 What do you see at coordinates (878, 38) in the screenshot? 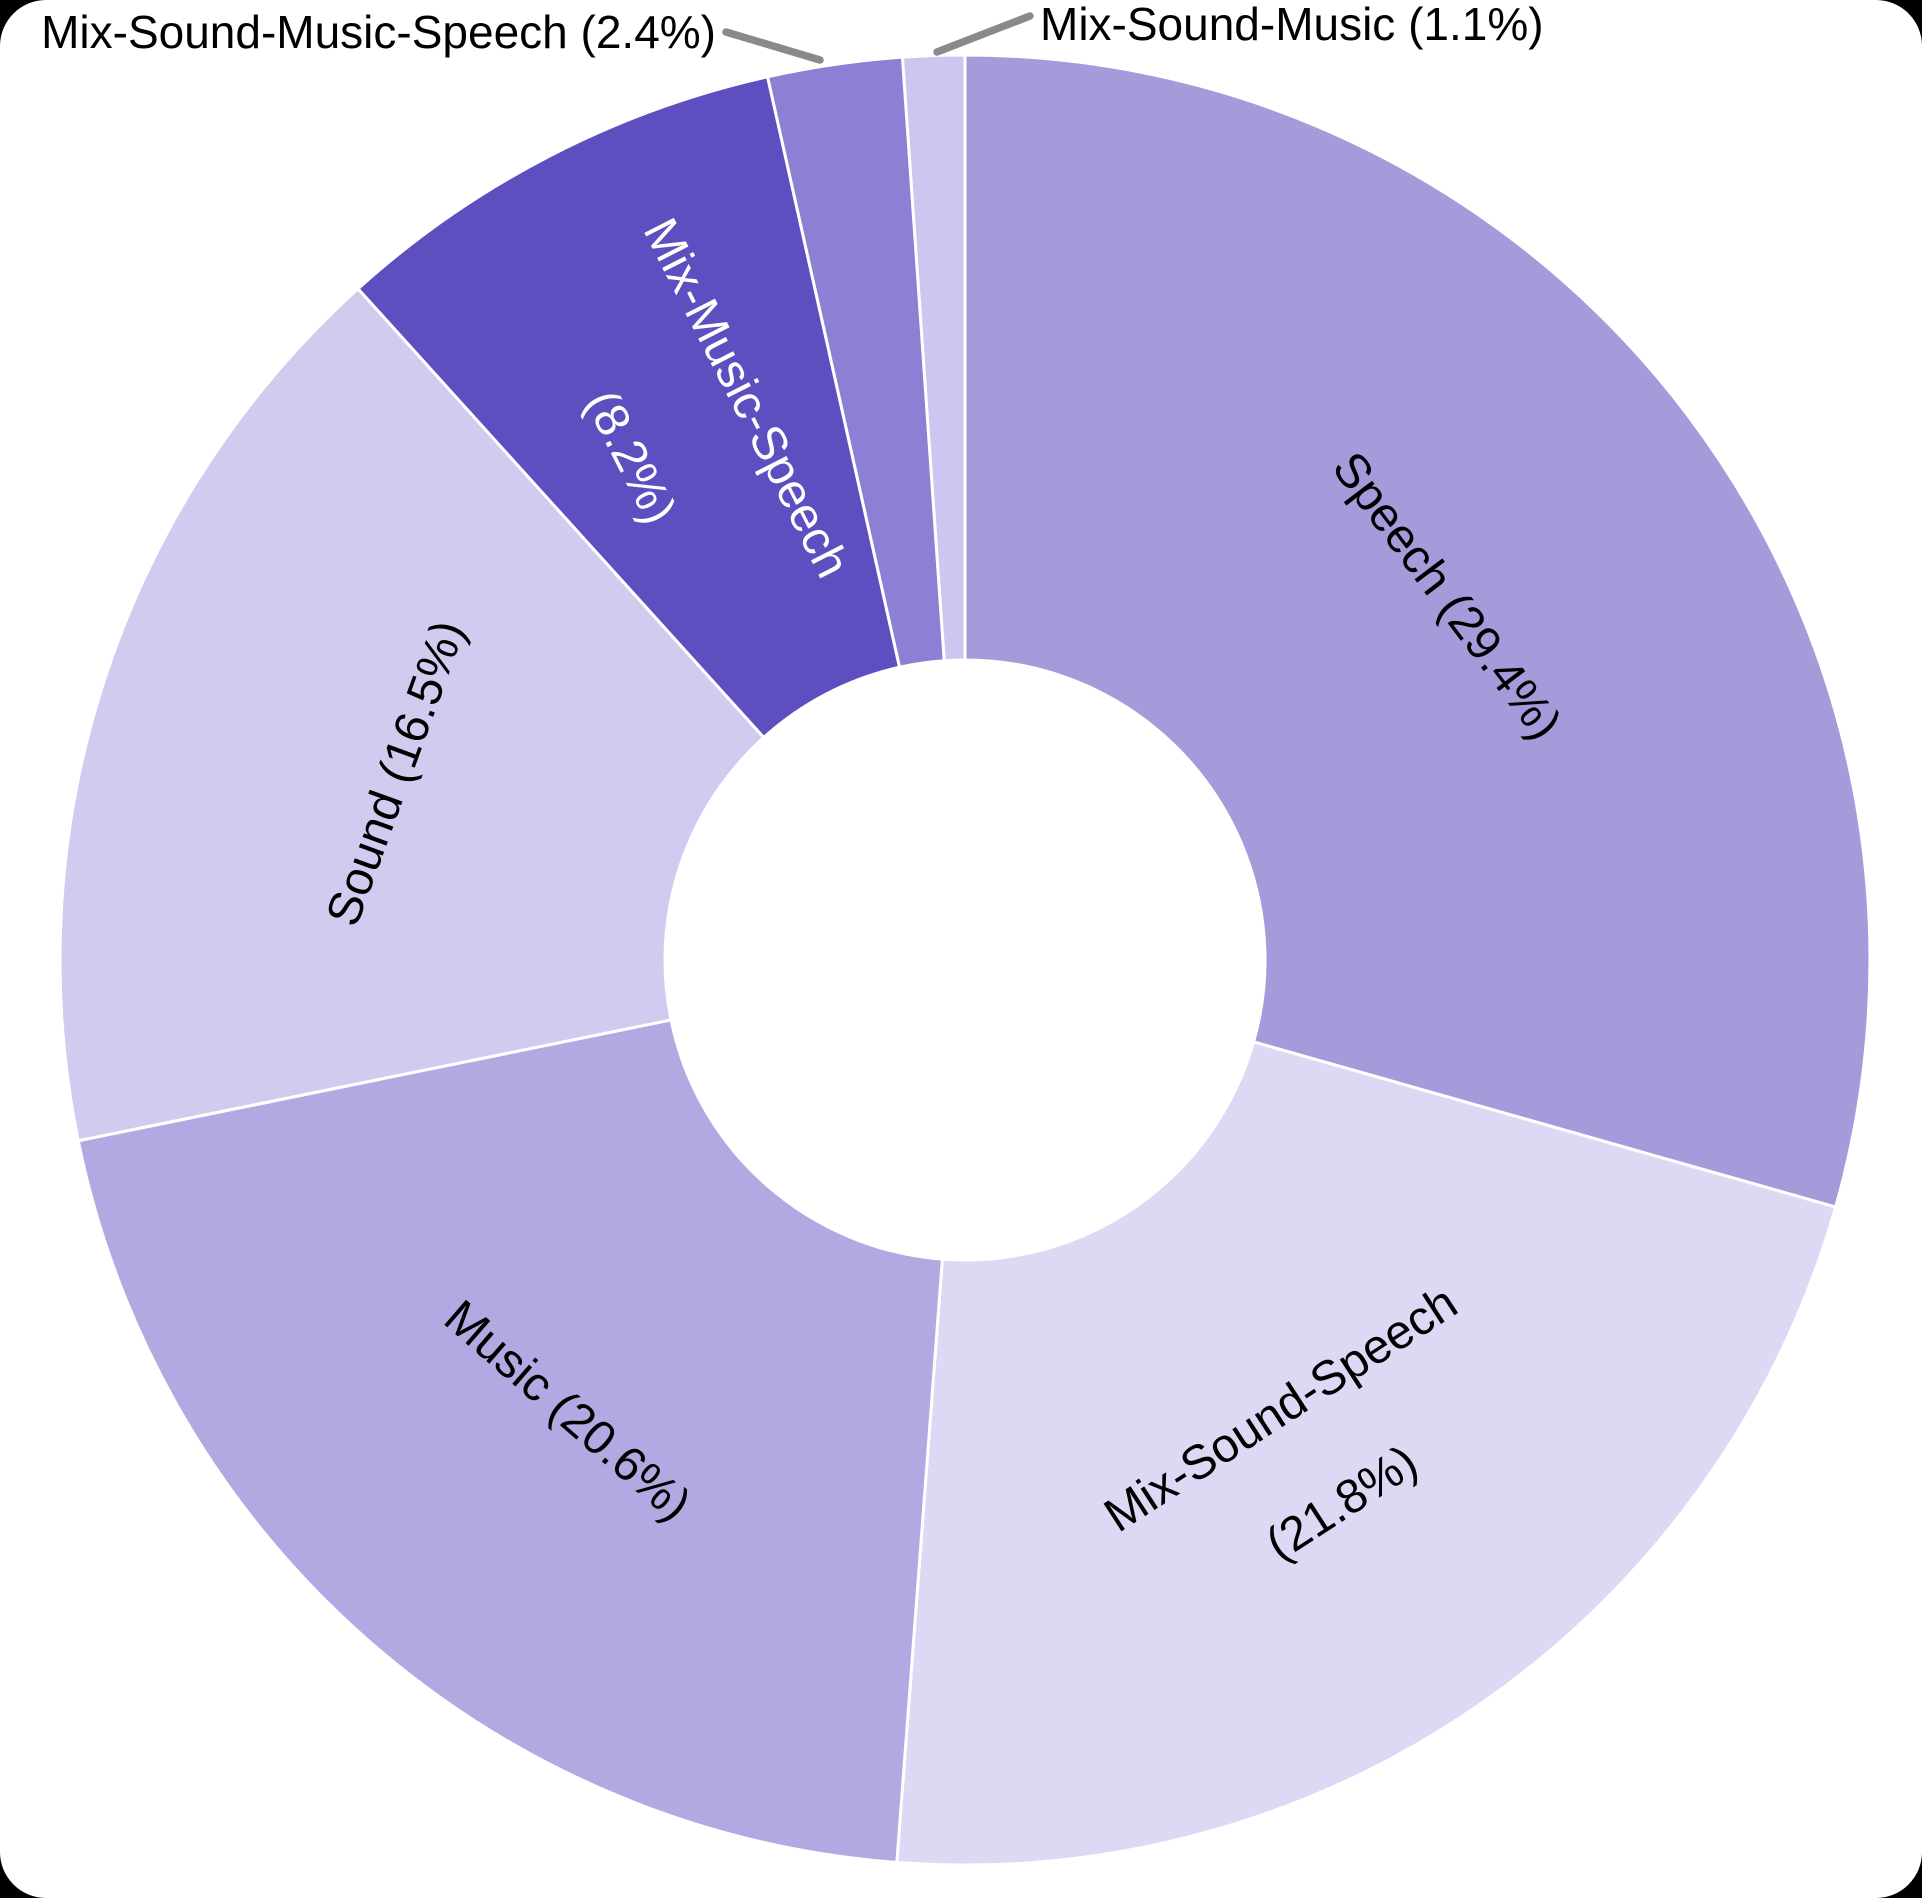
I see `callouts-layer` at bounding box center [878, 38].